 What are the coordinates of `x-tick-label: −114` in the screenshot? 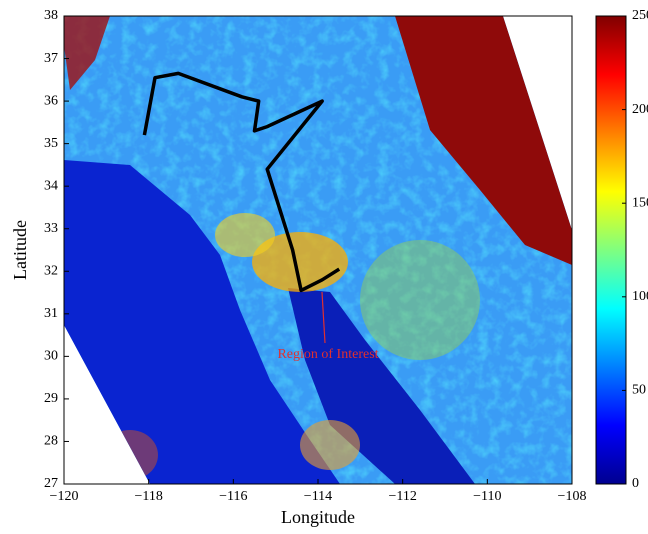 It's located at (318, 496).